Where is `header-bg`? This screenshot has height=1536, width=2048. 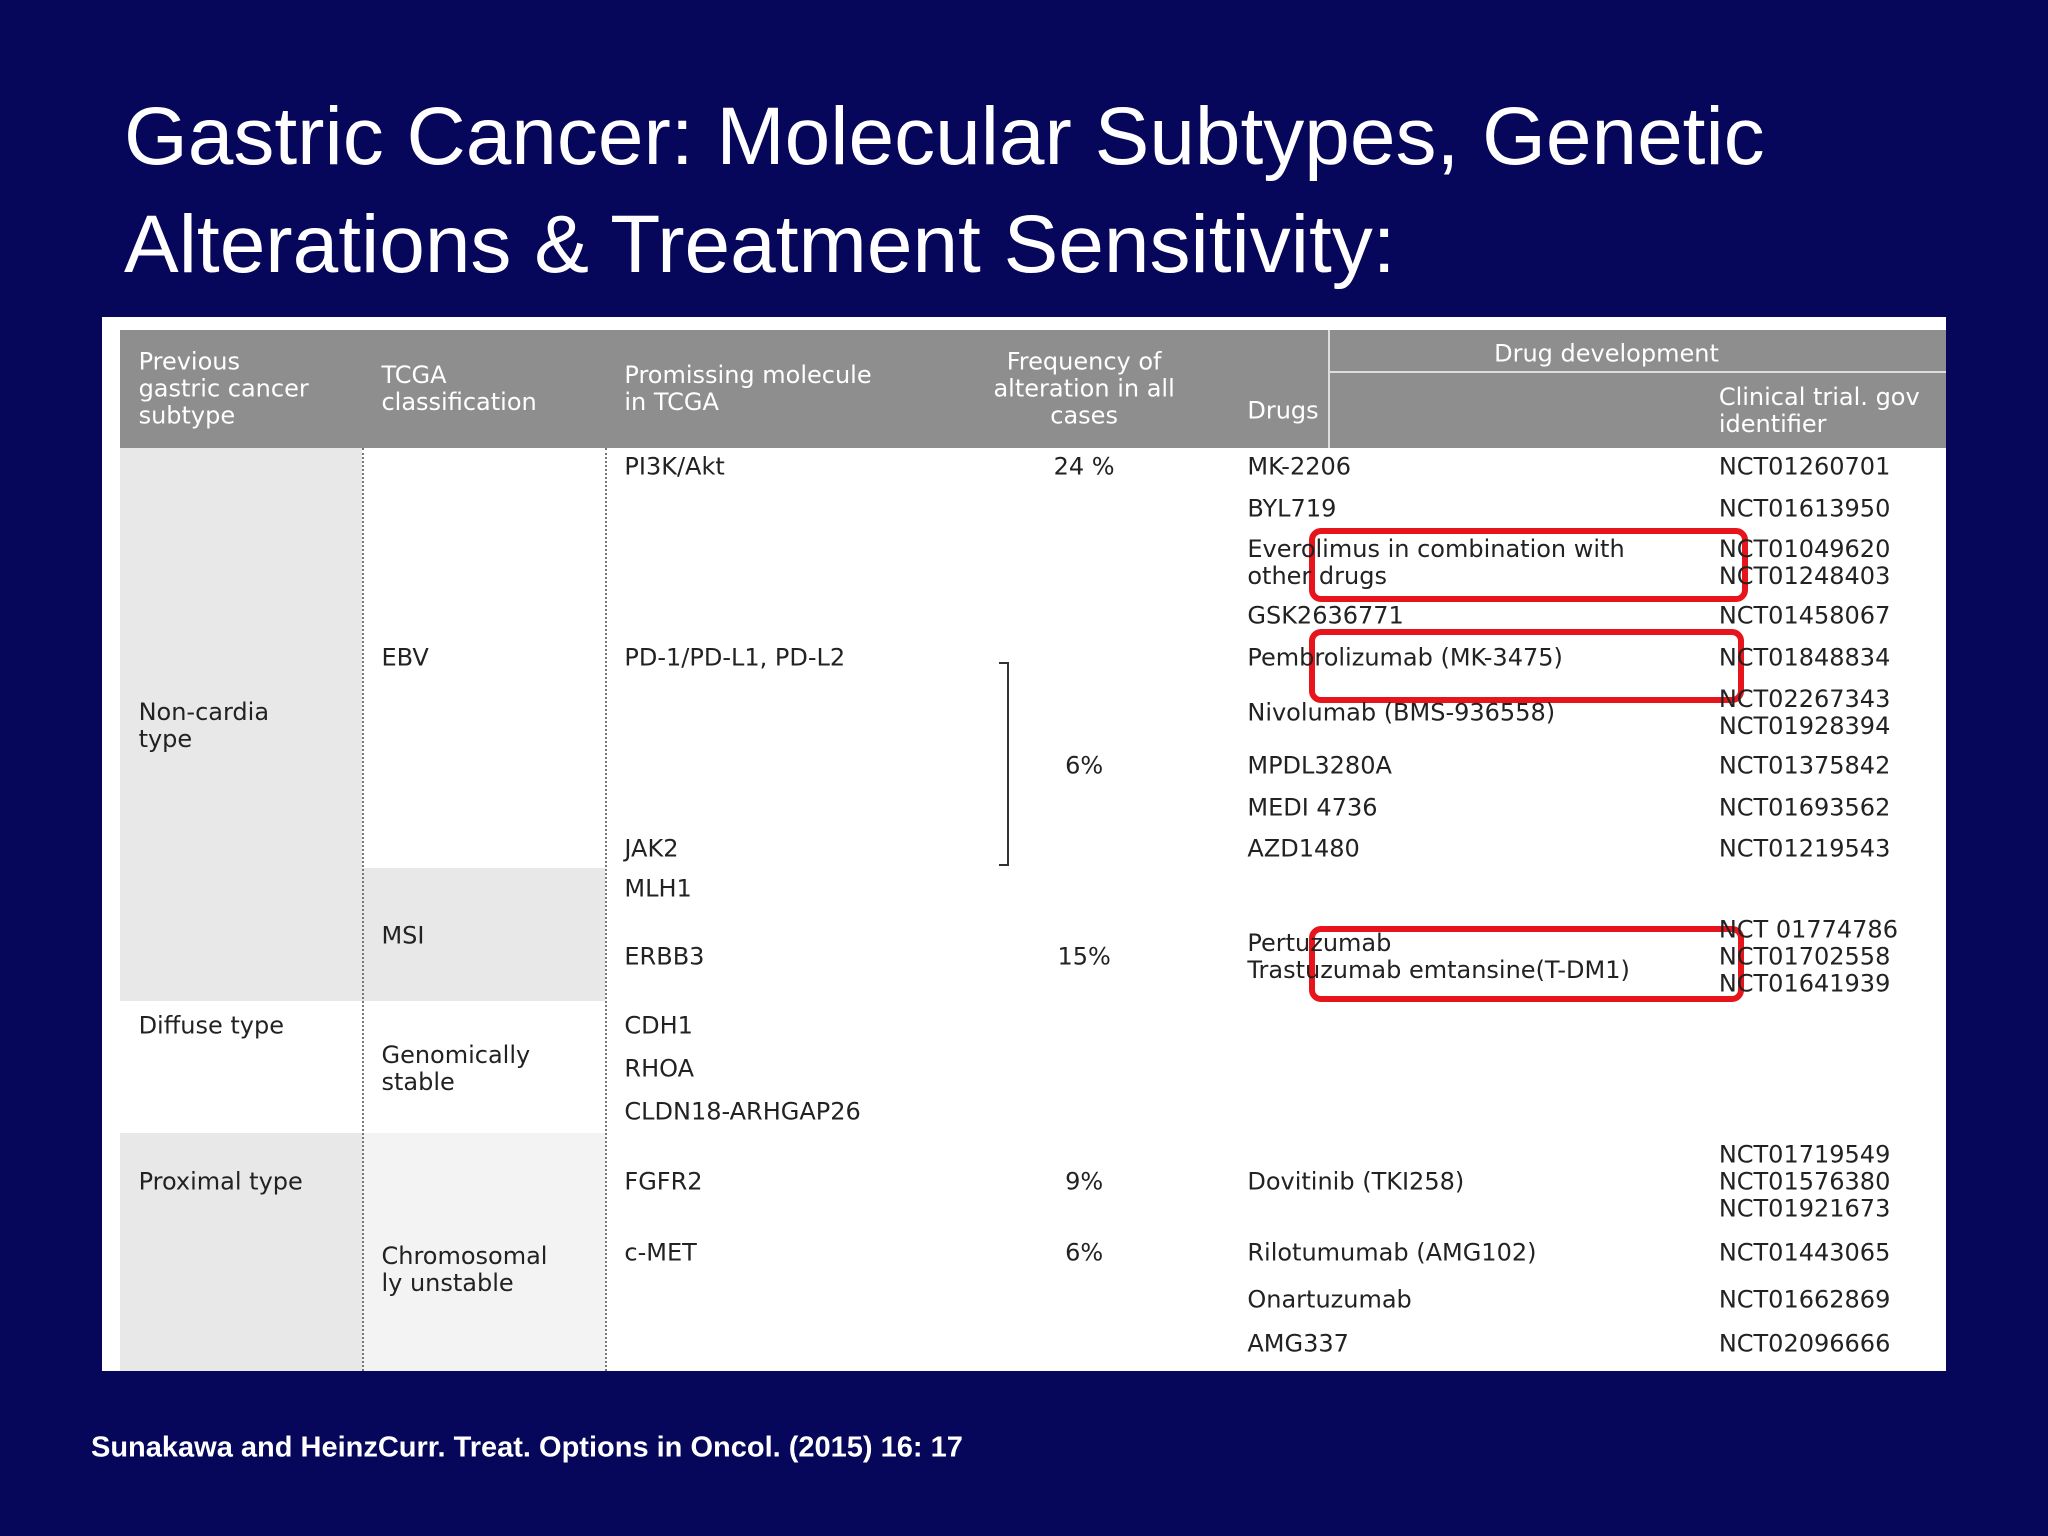 header-bg is located at coordinates (1033, 389).